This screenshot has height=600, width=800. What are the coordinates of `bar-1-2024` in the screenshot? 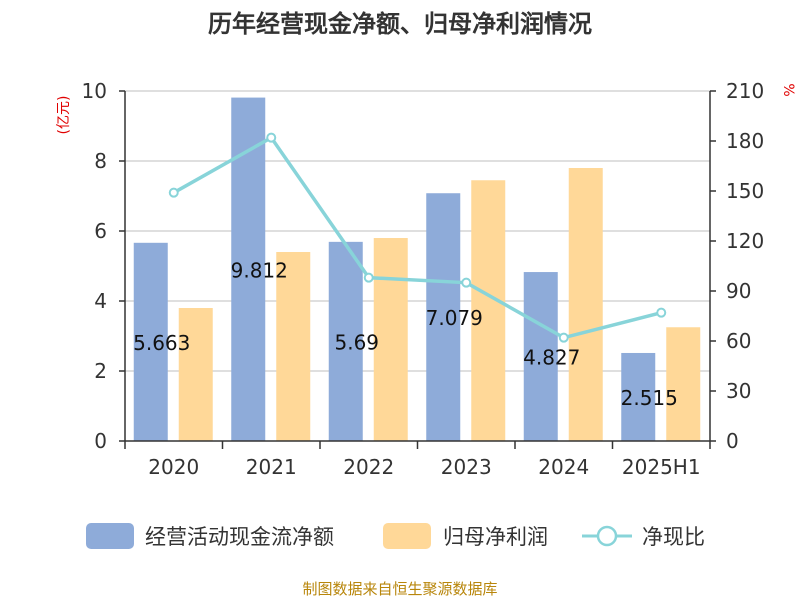 It's located at (585, 304).